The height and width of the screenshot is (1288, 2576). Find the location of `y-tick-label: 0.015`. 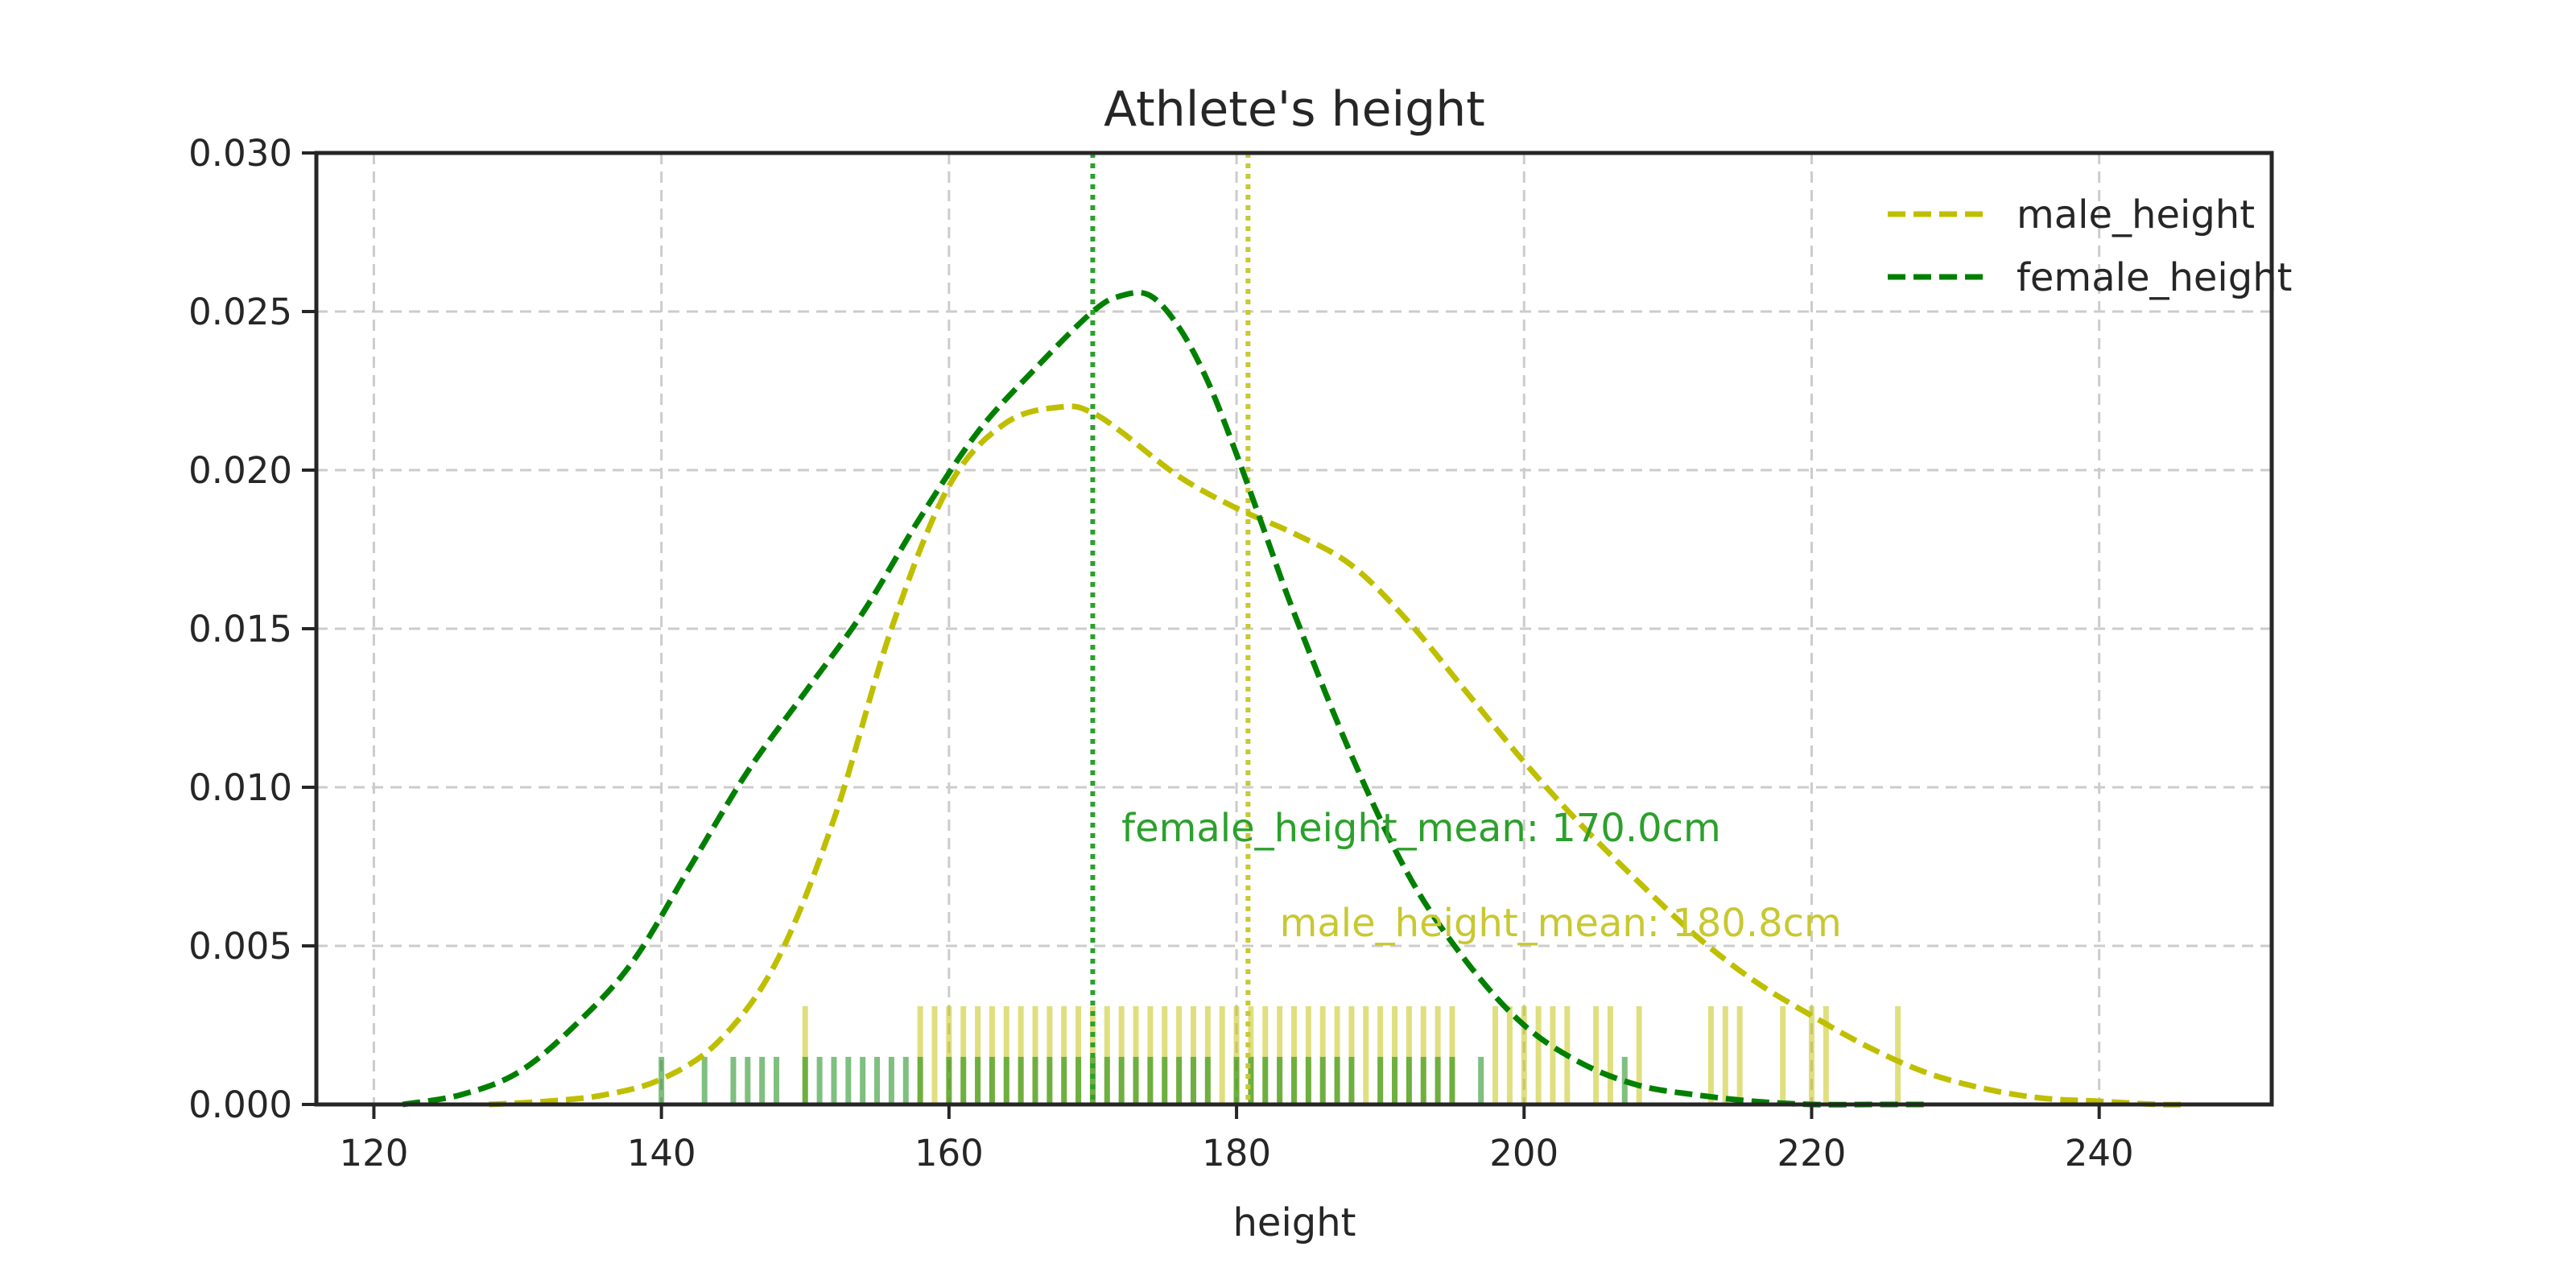

y-tick-label: 0.015 is located at coordinates (240, 629).